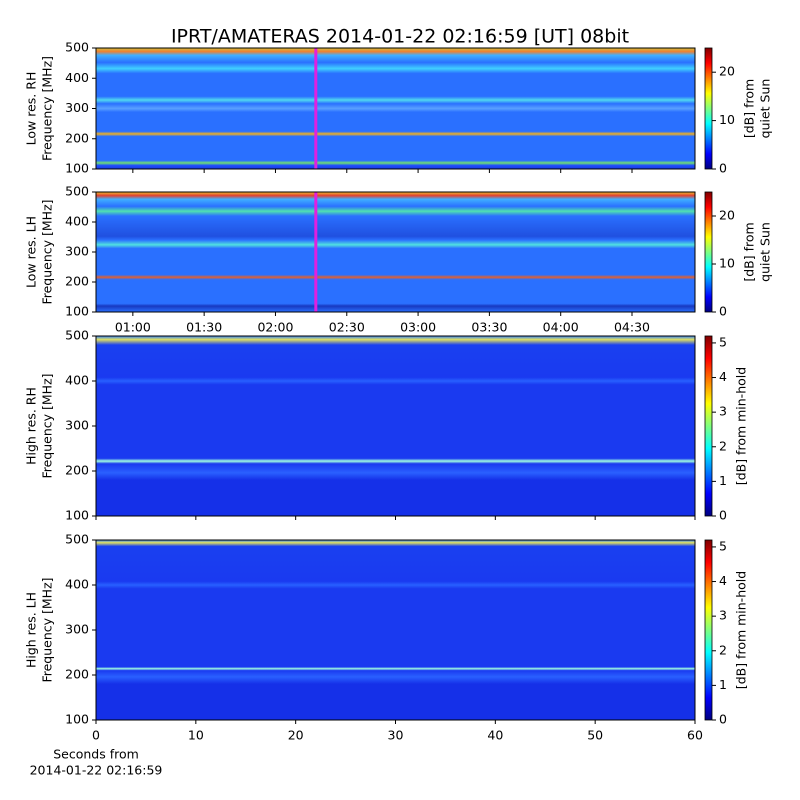  What do you see at coordinates (495, 735) in the screenshot?
I see `x-tick-label: 40` at bounding box center [495, 735].